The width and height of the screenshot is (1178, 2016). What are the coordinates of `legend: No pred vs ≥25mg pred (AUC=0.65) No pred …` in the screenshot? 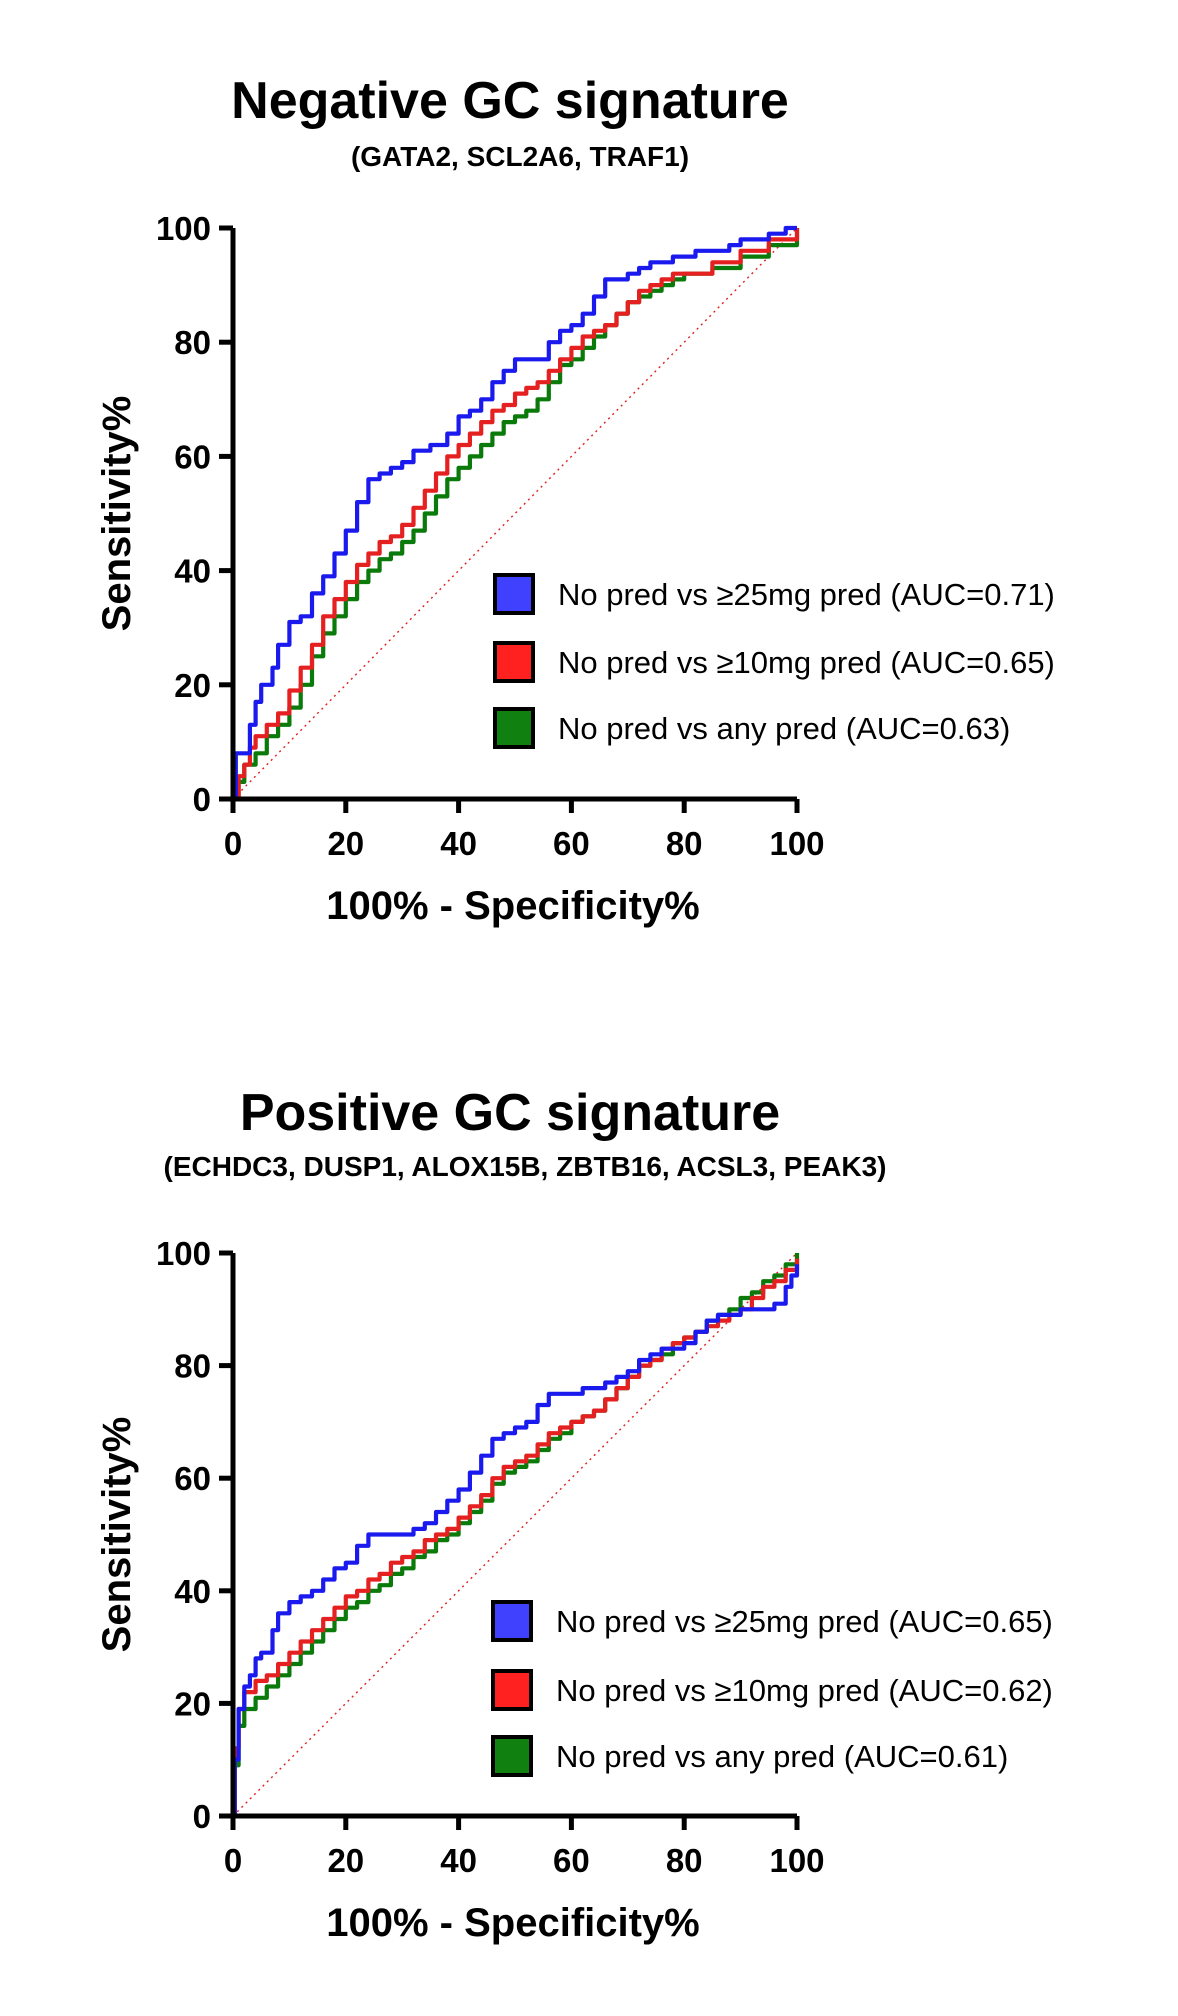 It's located at (772, 1688).